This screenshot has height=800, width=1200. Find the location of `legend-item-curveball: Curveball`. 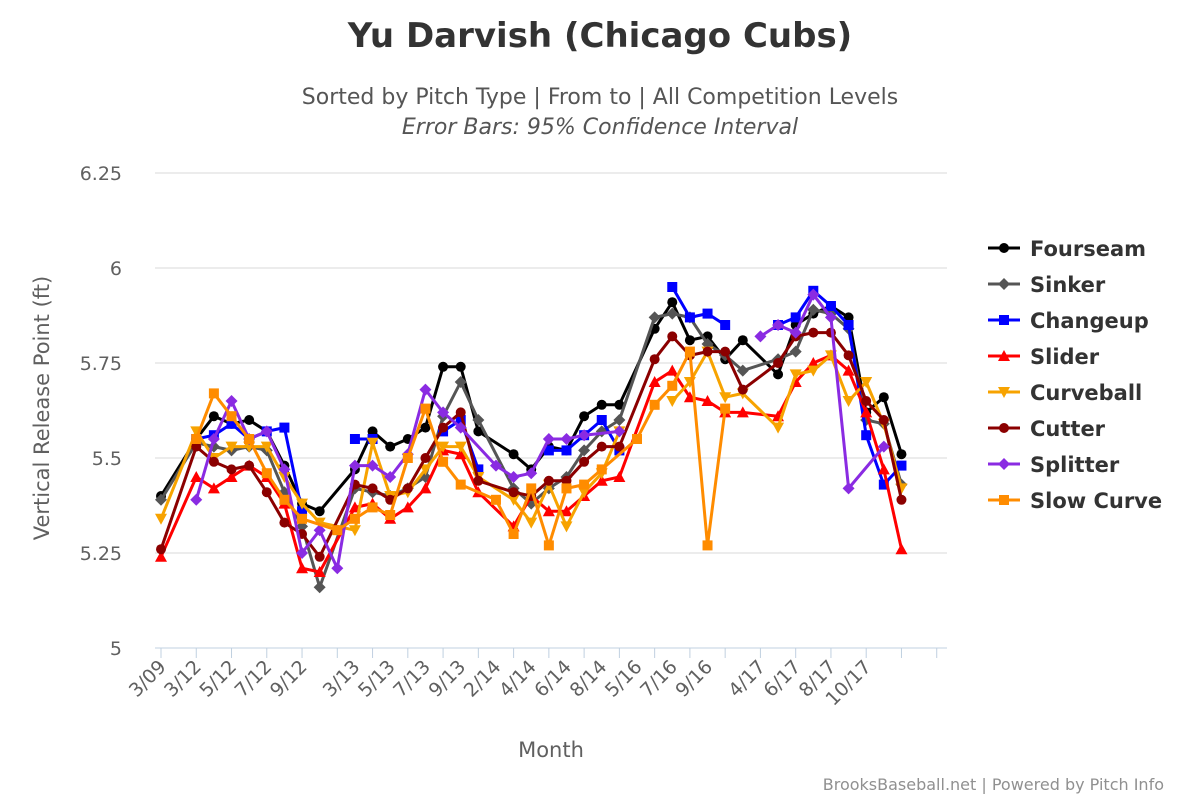

legend-item-curveball: Curveball is located at coordinates (1065, 393).